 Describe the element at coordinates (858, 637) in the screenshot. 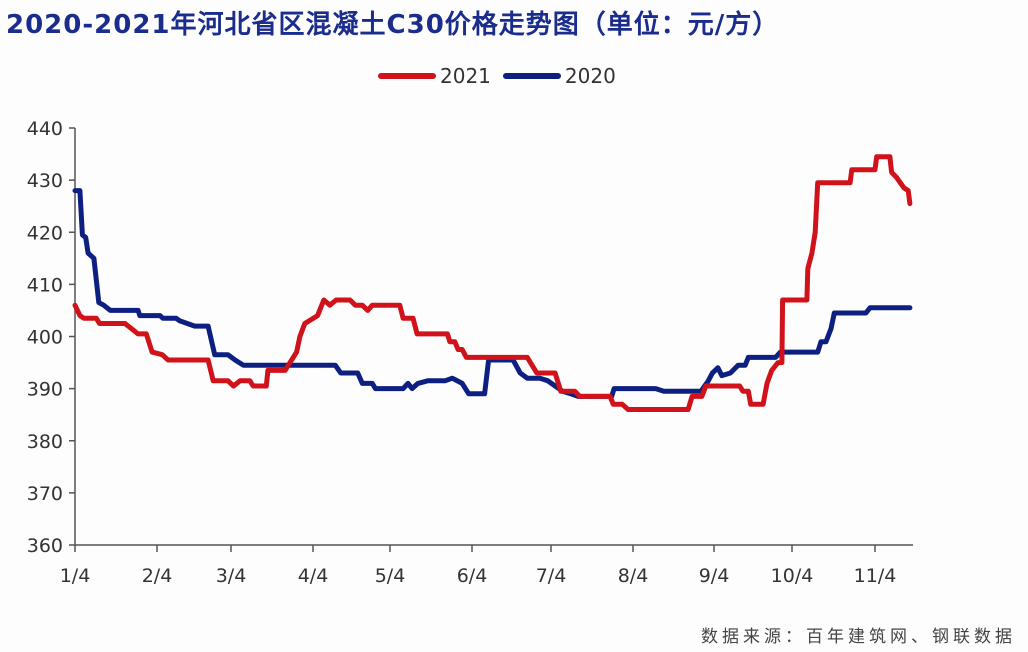

I see `source-note: 数据来源：百年建筑网、钢联数据` at that location.